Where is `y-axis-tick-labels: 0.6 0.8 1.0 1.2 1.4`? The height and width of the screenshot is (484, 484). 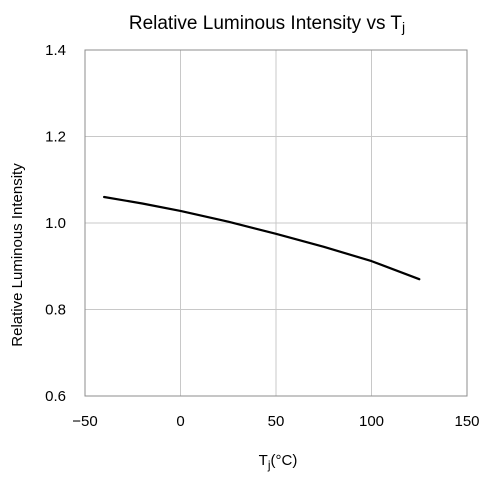
y-axis-tick-labels: 0.6 0.8 1.0 1.2 1.4 is located at coordinates (55, 223).